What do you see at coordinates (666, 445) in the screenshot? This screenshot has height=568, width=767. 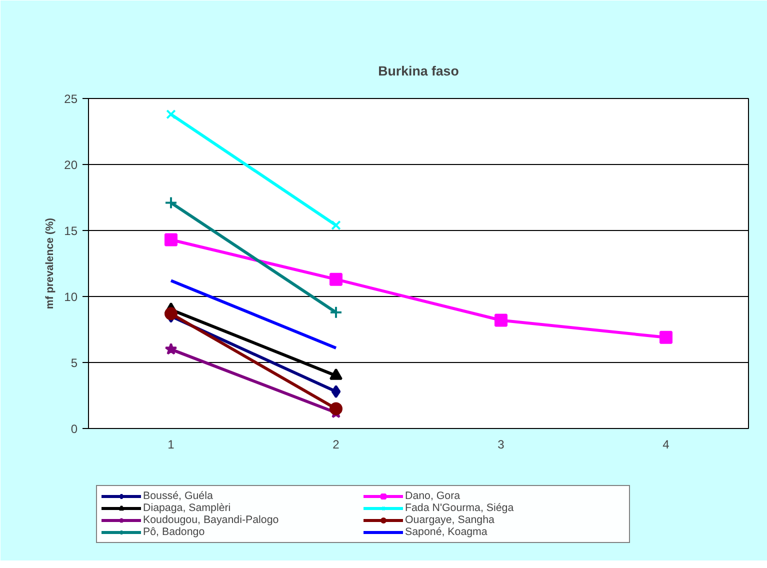 I see `x-tick-label: 4` at bounding box center [666, 445].